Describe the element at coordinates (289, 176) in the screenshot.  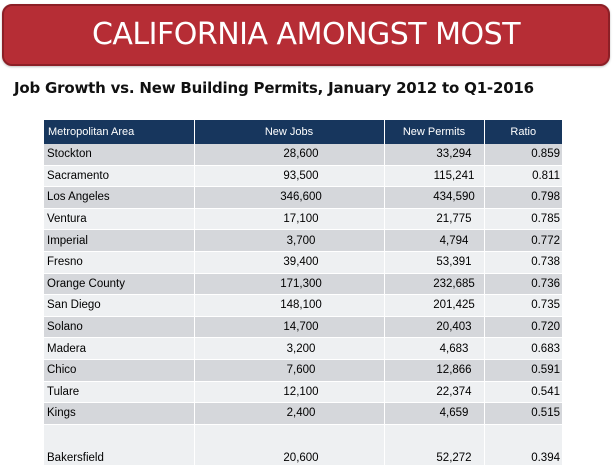
I see `cell-new-jobs: 93,500` at that location.